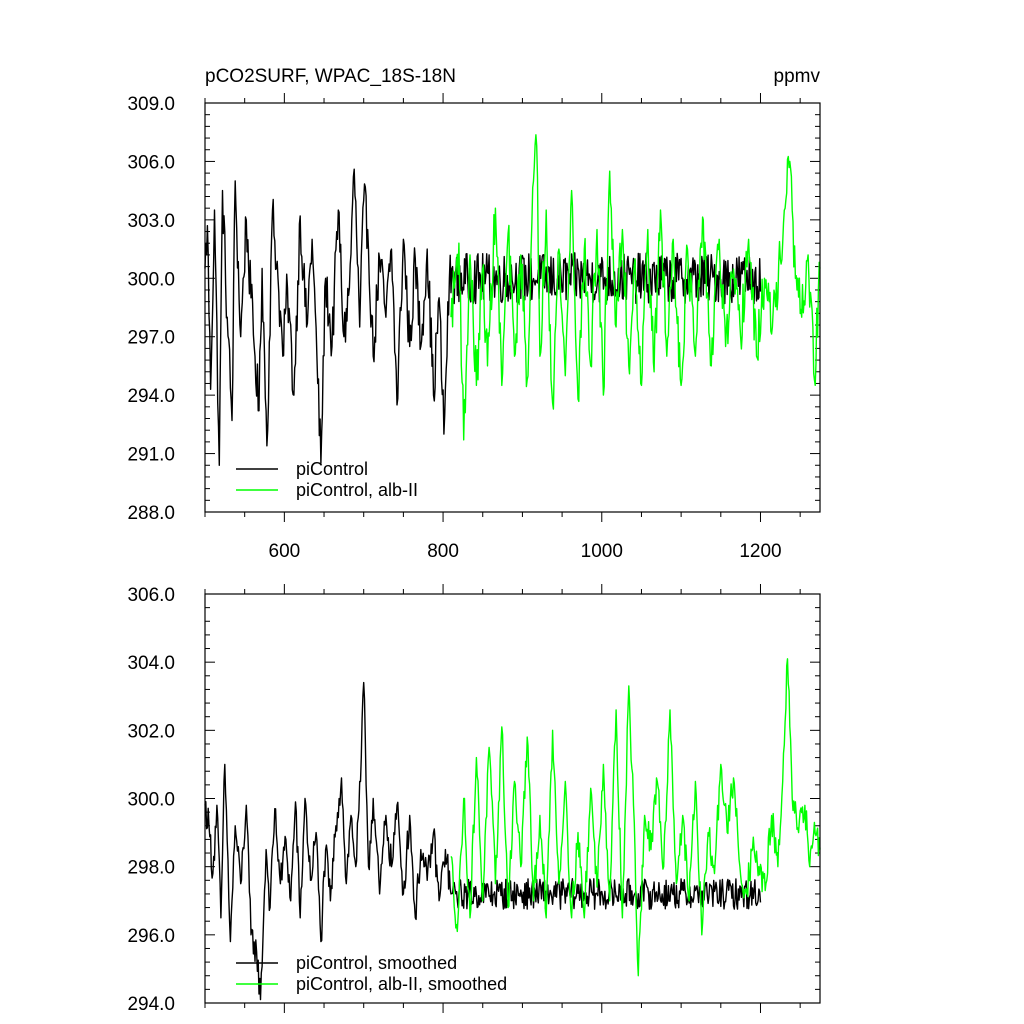  What do you see at coordinates (602, 551) in the screenshot?
I see `top-xtick-label: 1000` at bounding box center [602, 551].